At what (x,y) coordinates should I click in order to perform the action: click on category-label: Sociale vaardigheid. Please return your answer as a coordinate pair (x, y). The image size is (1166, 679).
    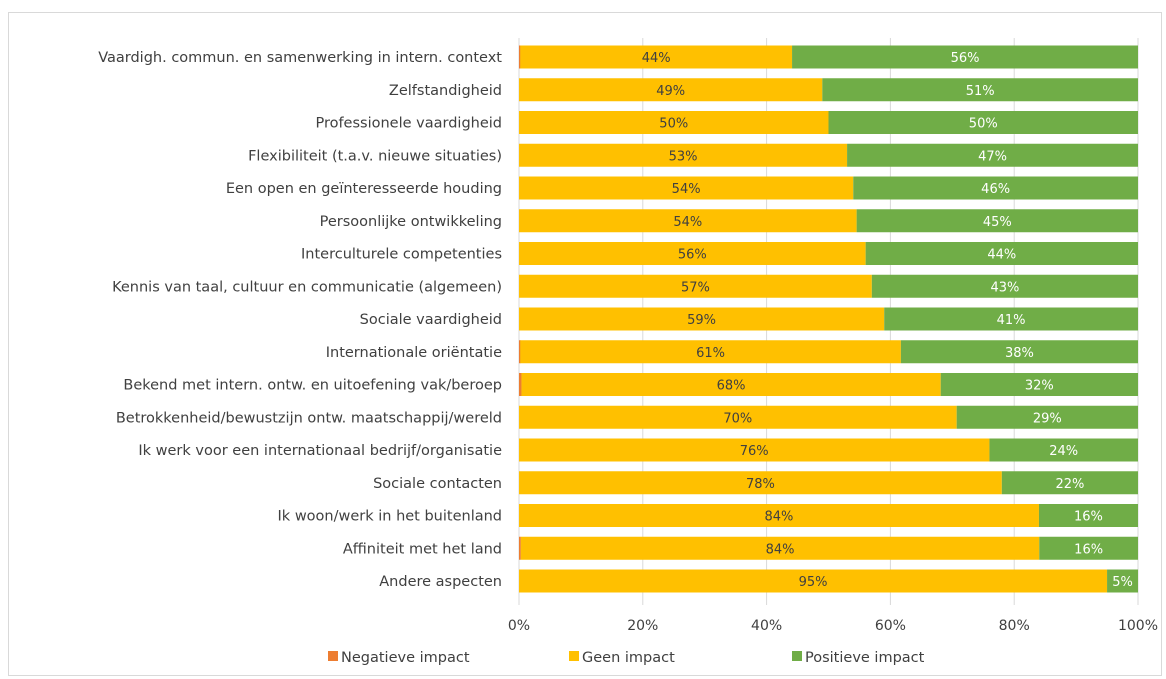
    Looking at the image, I should click on (431, 320).